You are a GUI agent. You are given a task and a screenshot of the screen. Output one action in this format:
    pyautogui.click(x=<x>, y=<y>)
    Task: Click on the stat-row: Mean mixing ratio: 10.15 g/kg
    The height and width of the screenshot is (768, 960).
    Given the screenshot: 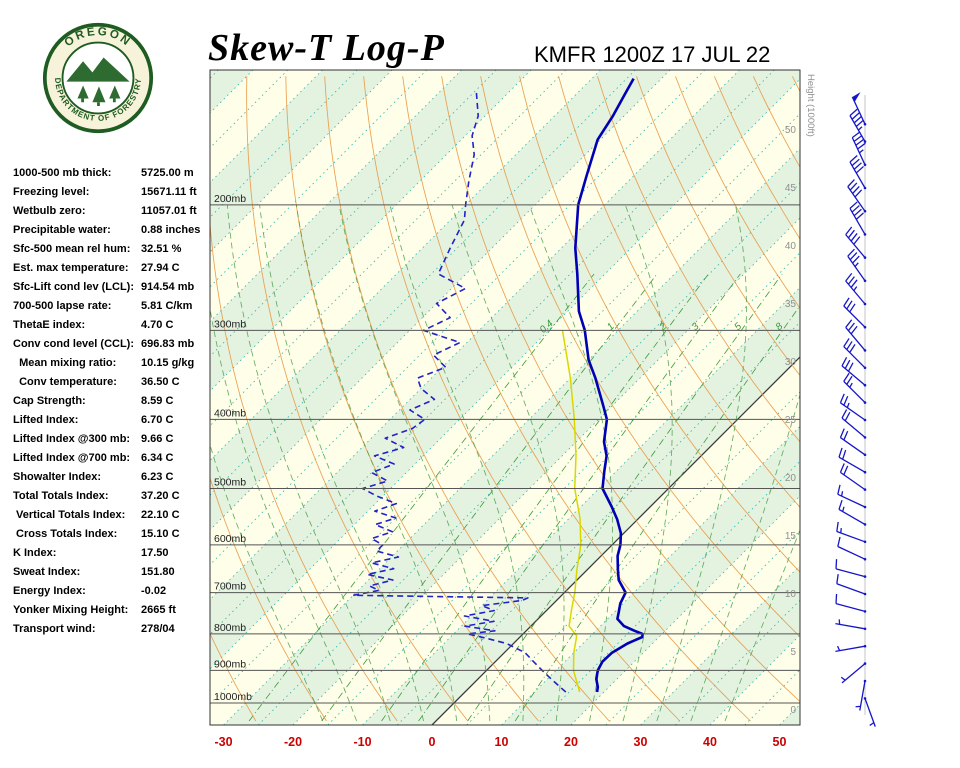 What is the action you would take?
    pyautogui.click(x=113, y=363)
    